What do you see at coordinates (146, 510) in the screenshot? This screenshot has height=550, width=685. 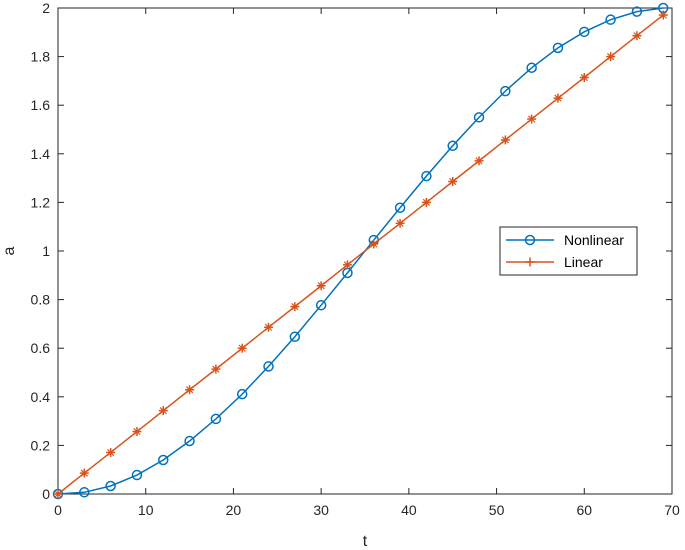 I see `x-tick-label: 10` at bounding box center [146, 510].